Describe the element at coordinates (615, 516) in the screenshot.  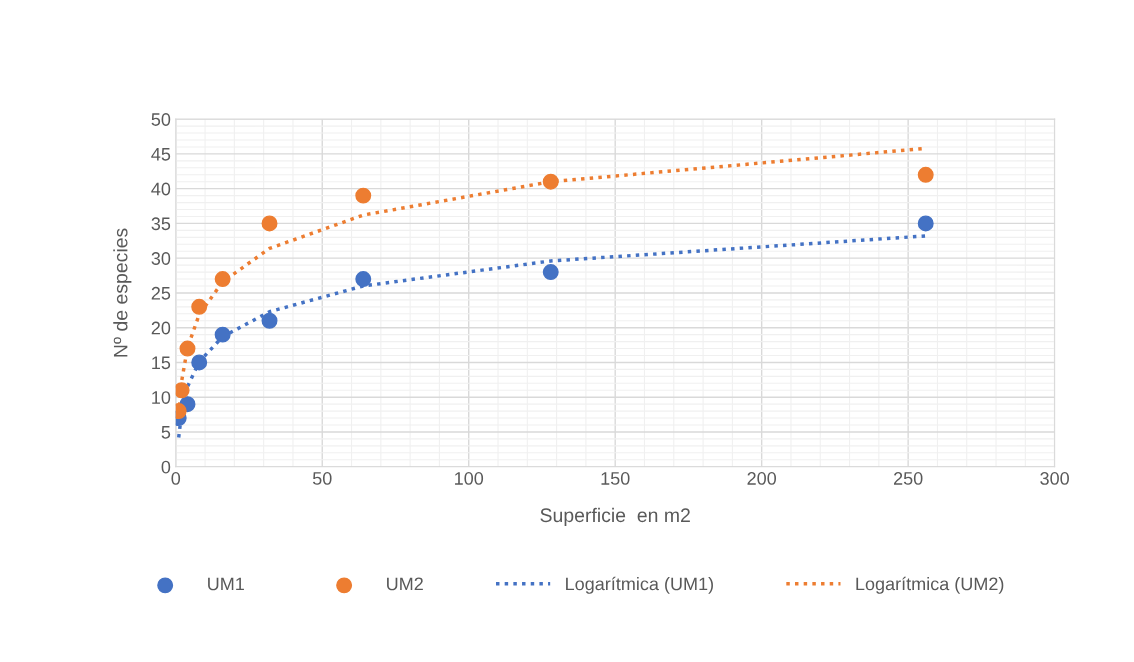
I see `x-axis-title: Superficie en m2` at that location.